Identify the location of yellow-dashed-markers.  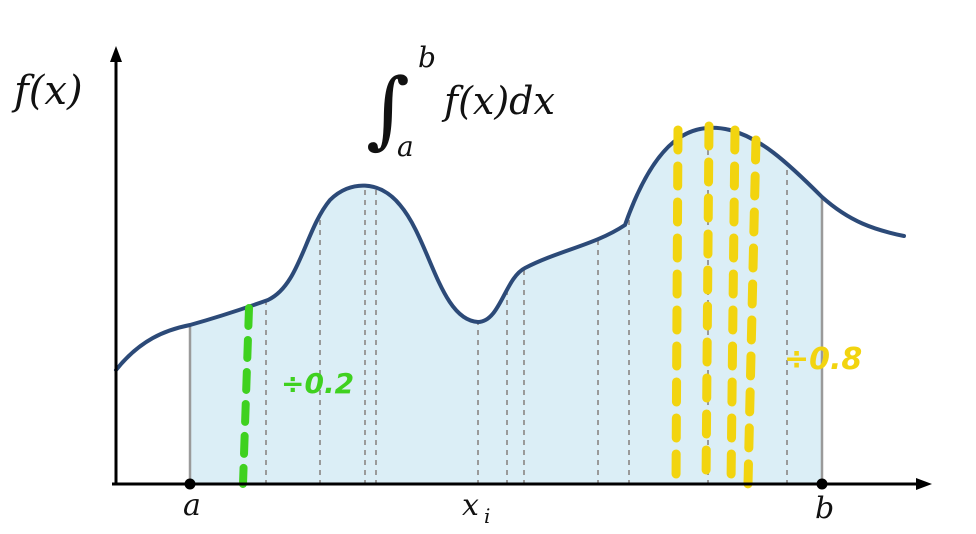
(716, 305).